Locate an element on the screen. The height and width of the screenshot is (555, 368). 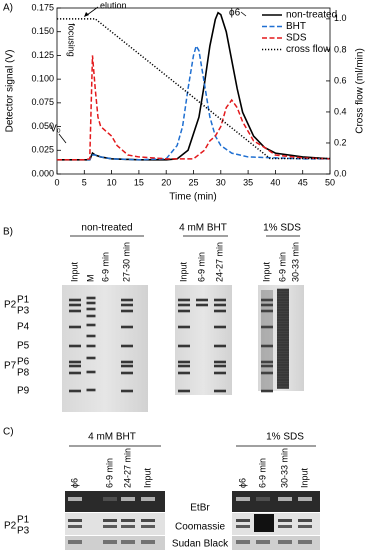
band-label: P1 is located at coordinates (23, 300).